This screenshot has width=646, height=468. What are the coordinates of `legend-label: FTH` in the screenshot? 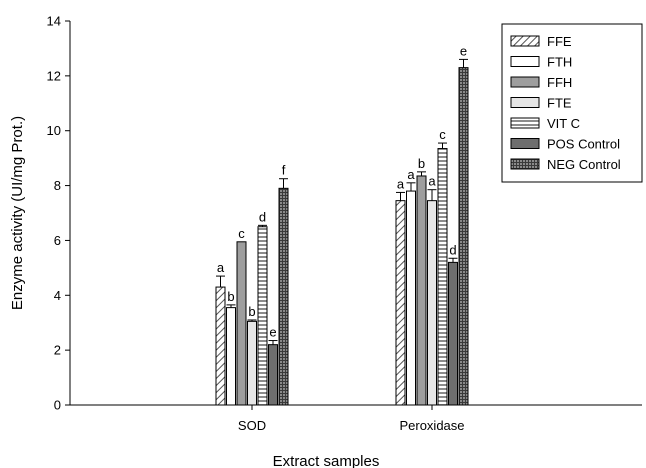 It's located at (559, 62).